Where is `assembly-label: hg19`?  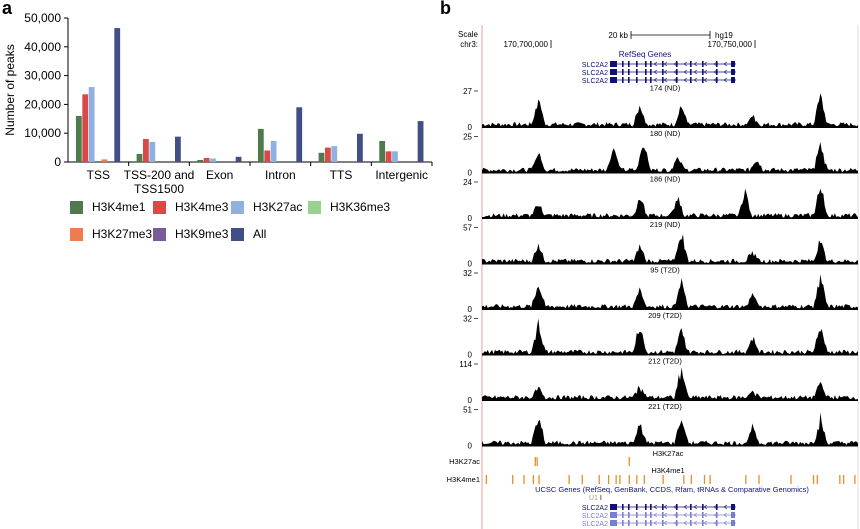 assembly-label: hg19 is located at coordinates (724, 35).